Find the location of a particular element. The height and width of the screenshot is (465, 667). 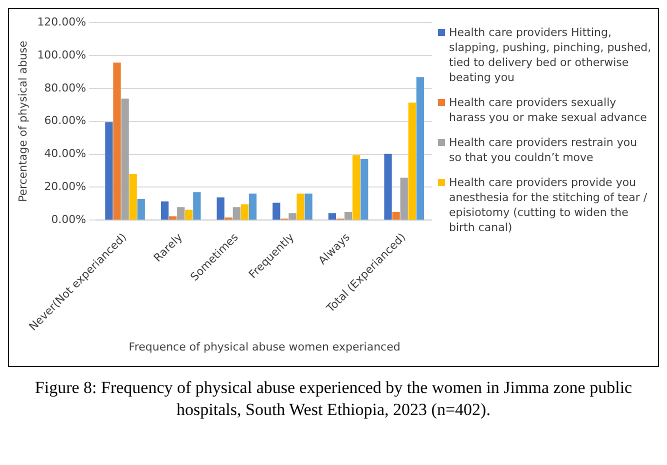

x-axis-title: Frequence of physical abuse women experianced is located at coordinates (264, 347).